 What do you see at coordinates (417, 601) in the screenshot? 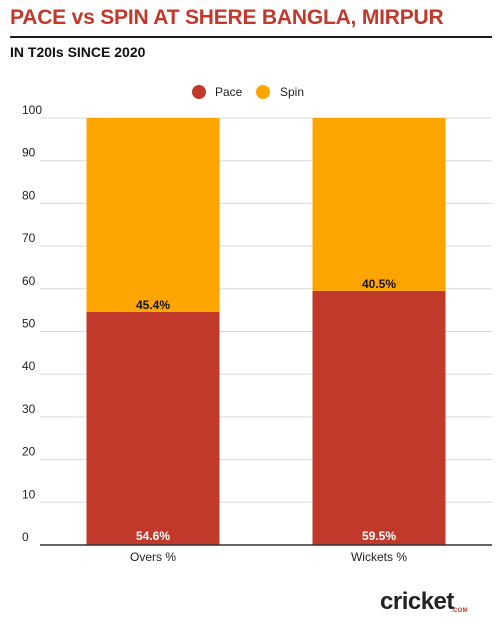
I see `cricket-logo: cricket` at bounding box center [417, 601].